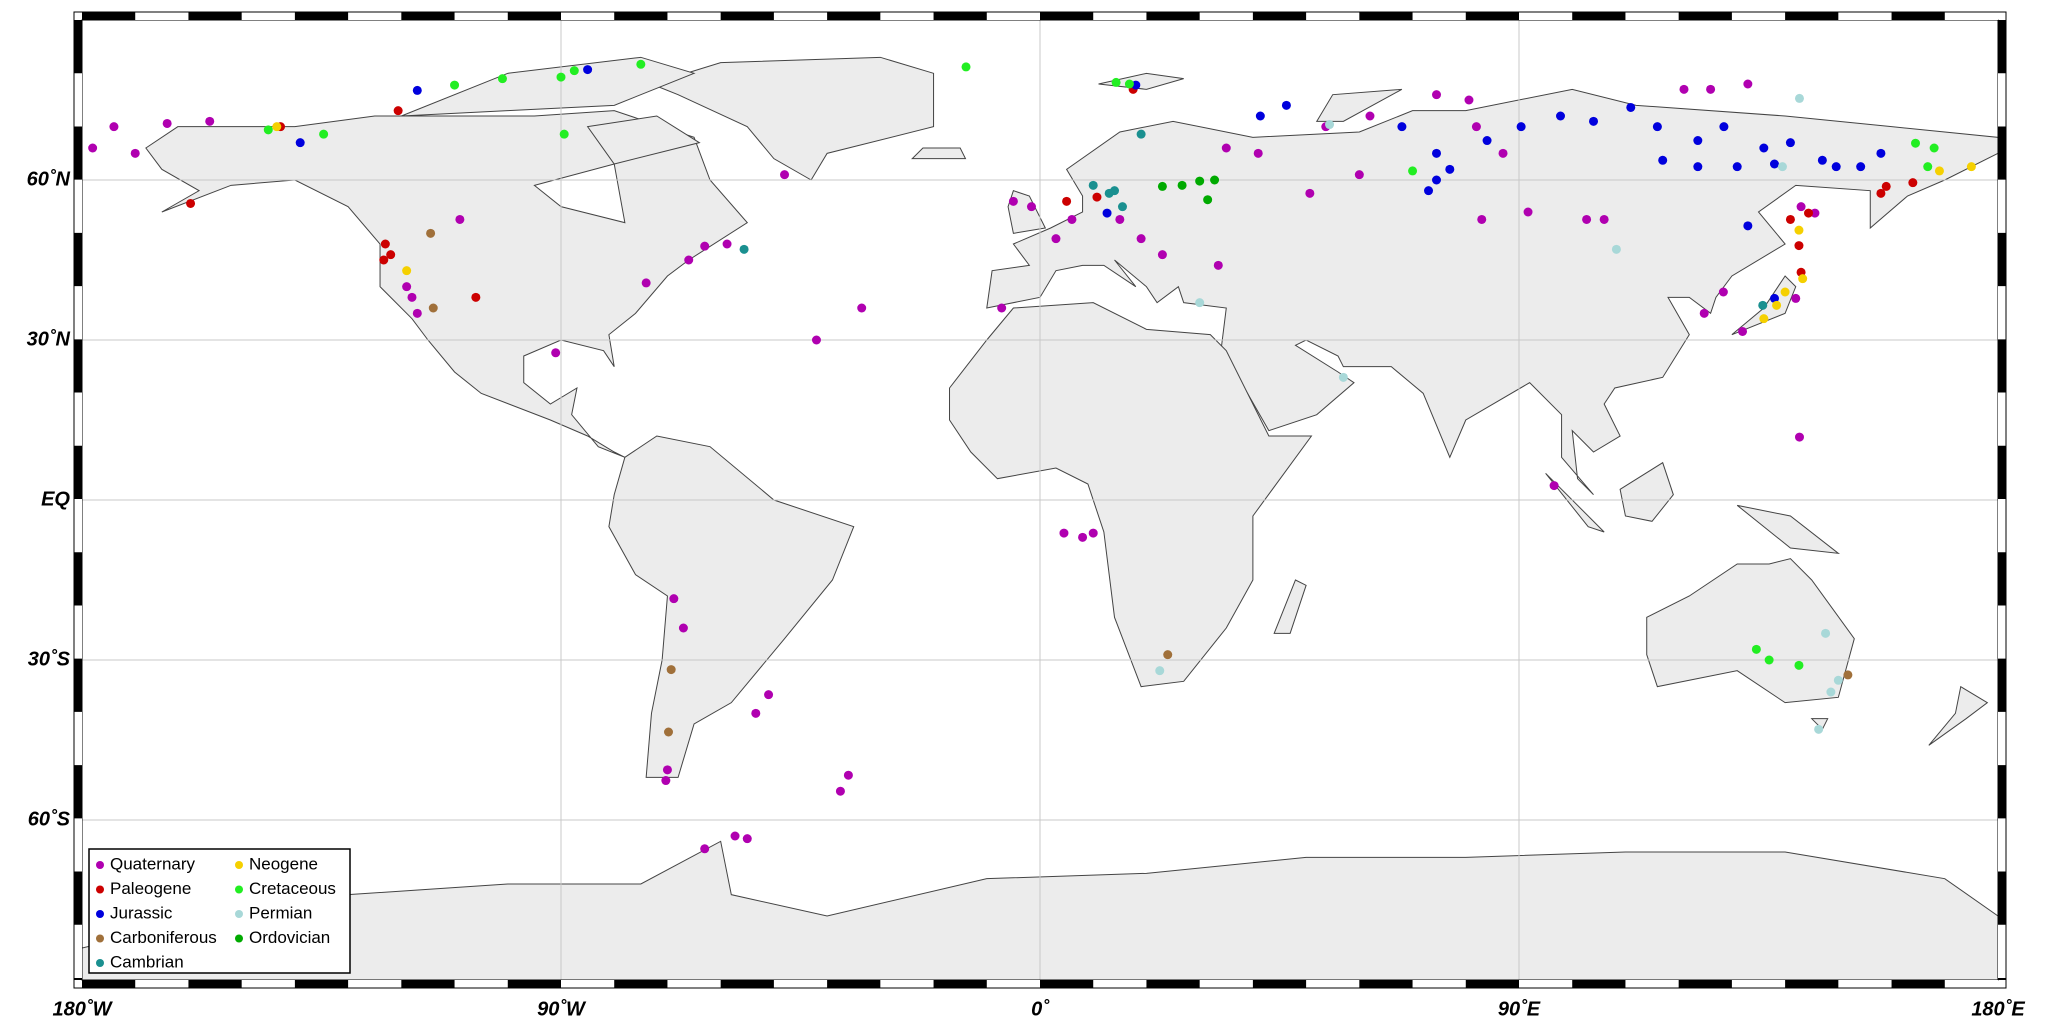  I want to click on x-tick-label: 90˚W, so click(562, 1008).